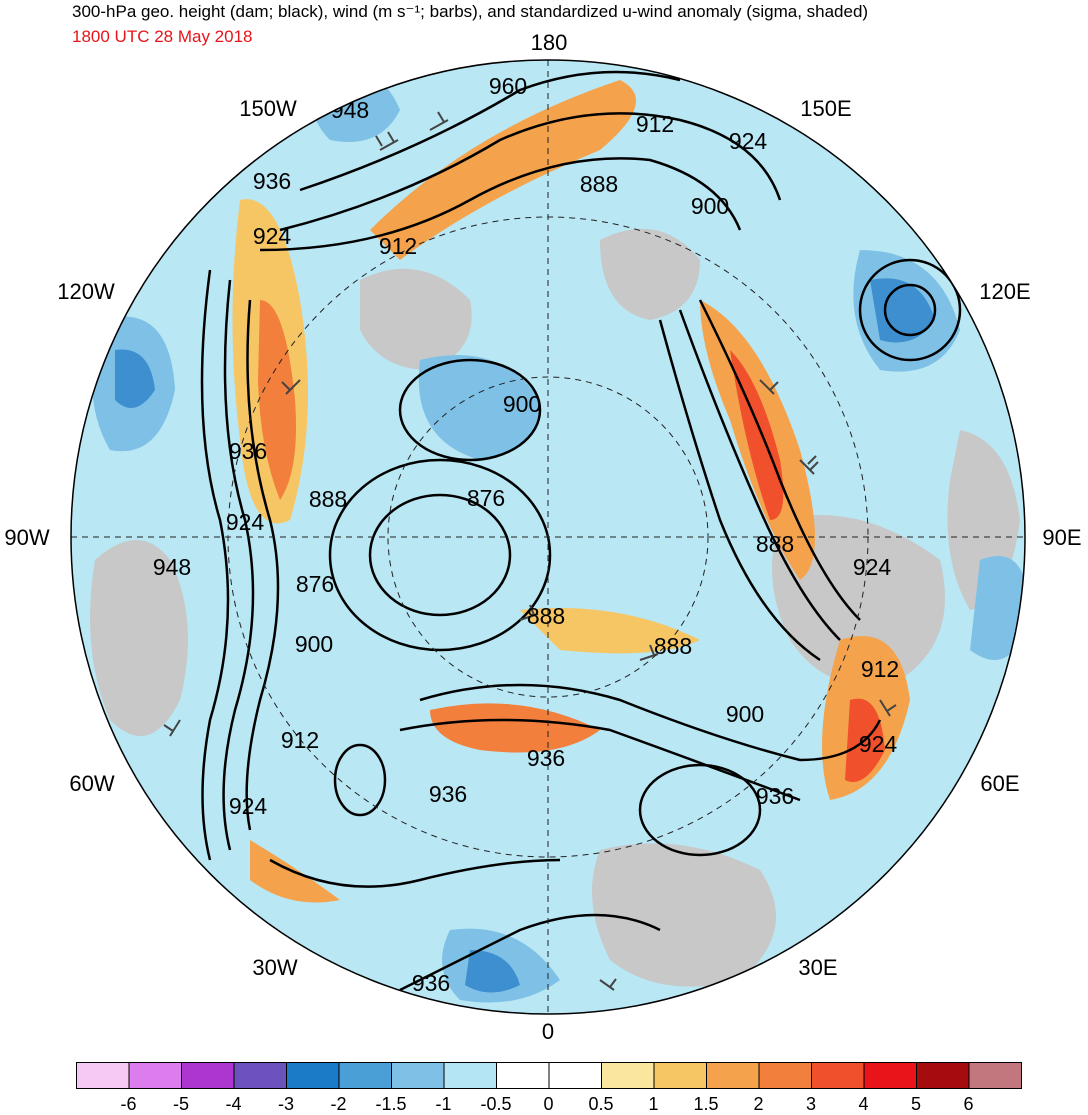  What do you see at coordinates (496, 1104) in the screenshot?
I see `colorbar-tick-label: -0.5` at bounding box center [496, 1104].